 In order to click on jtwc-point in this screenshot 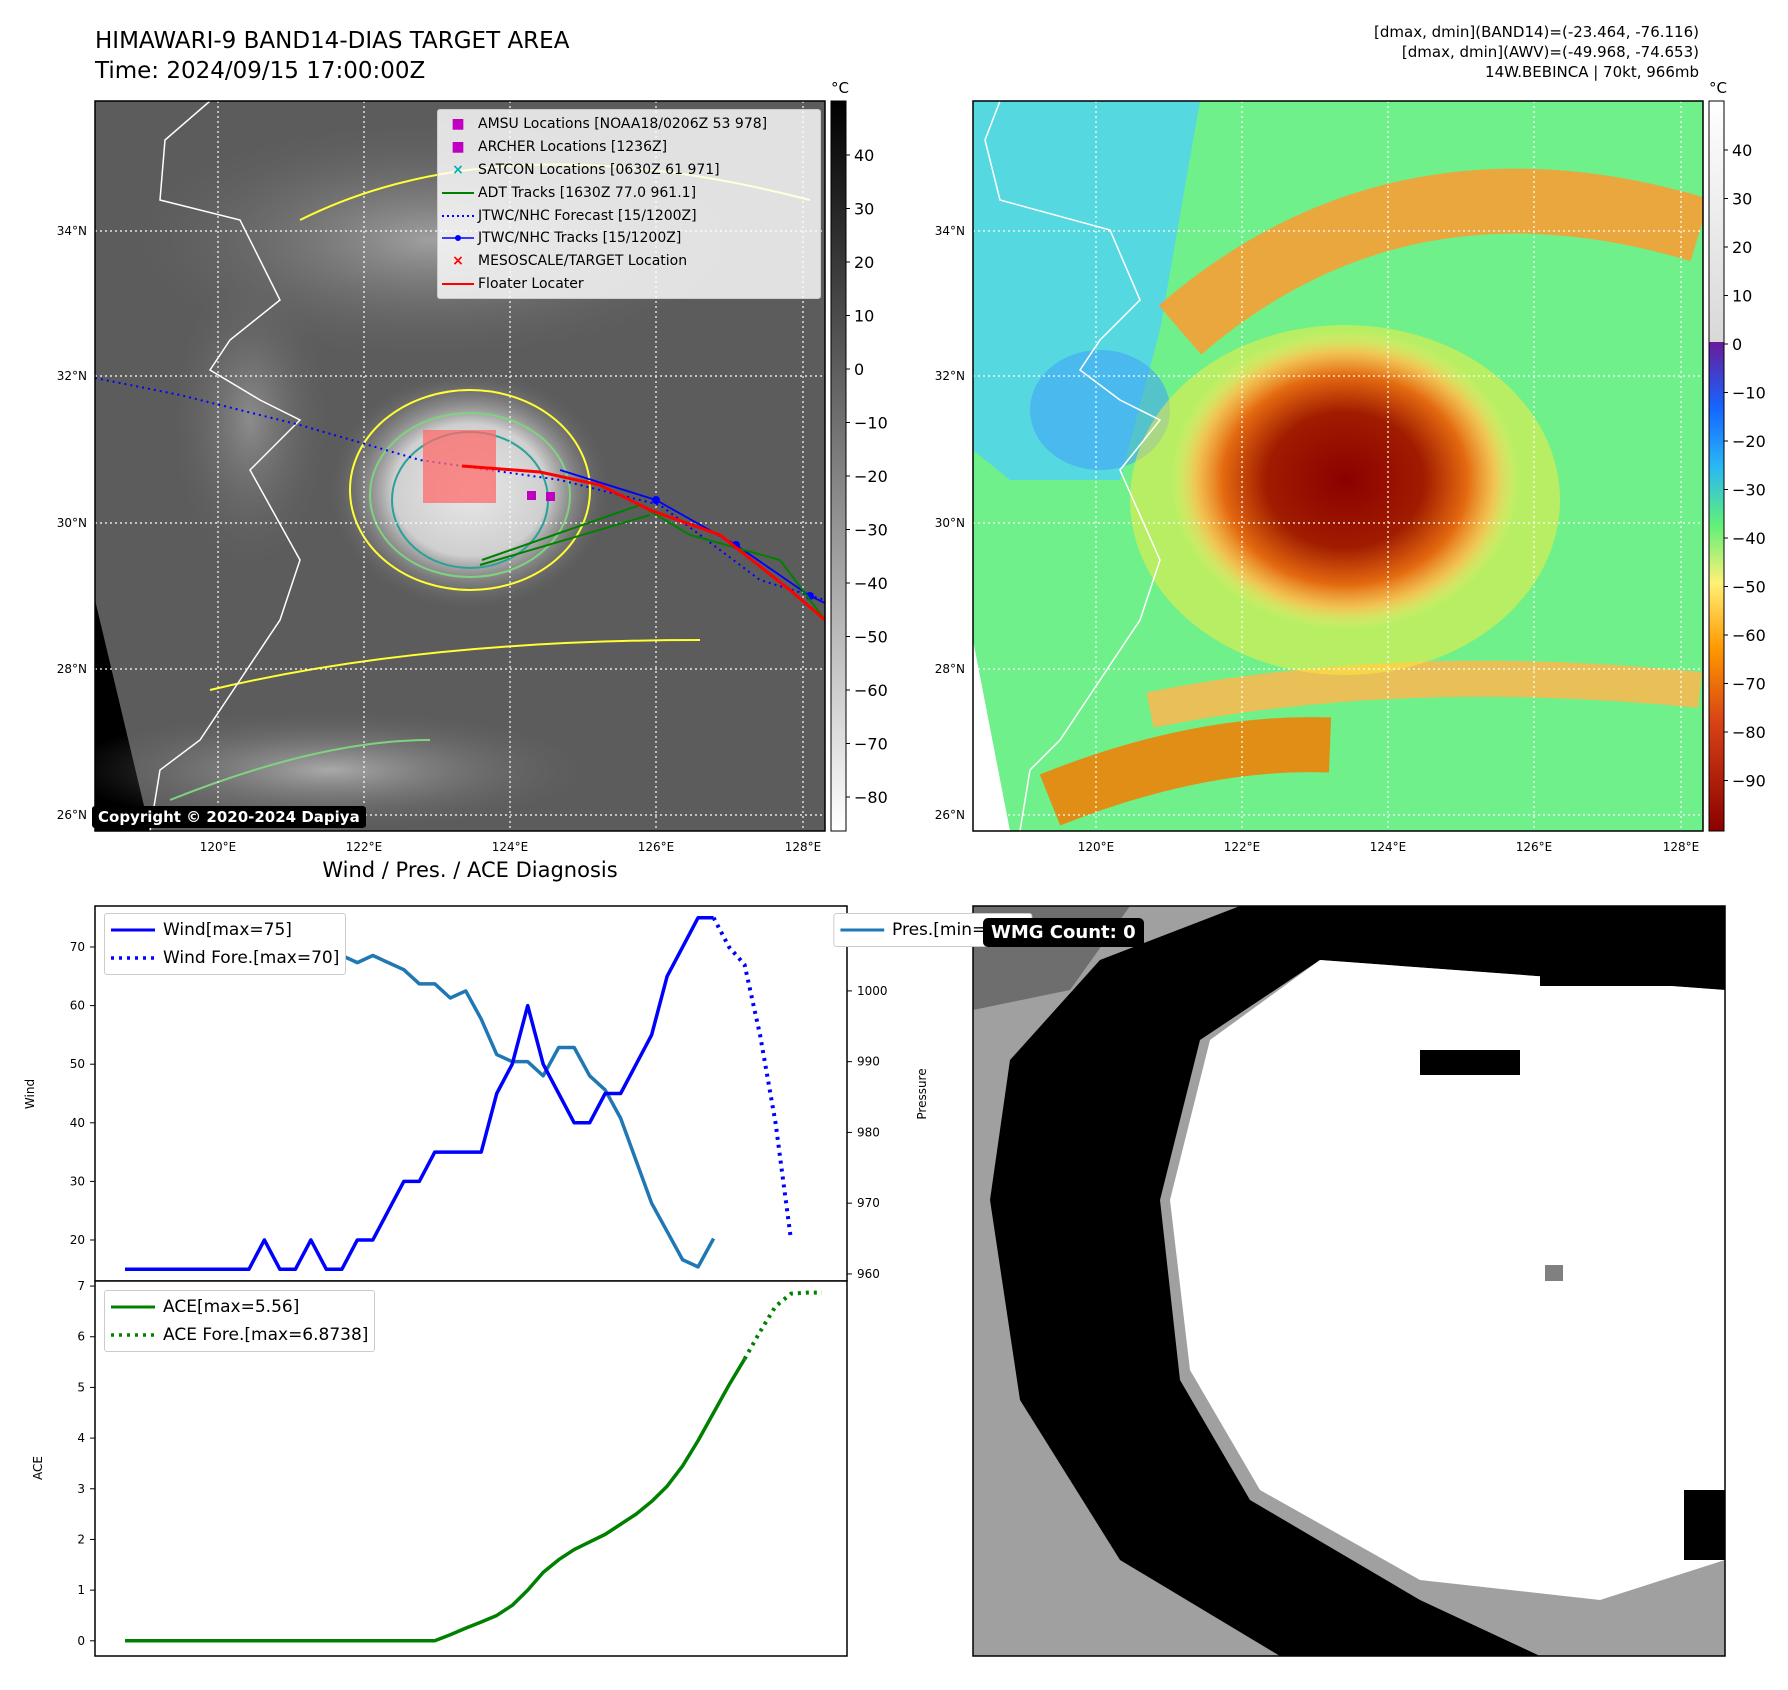, I will do `click(656, 500)`.